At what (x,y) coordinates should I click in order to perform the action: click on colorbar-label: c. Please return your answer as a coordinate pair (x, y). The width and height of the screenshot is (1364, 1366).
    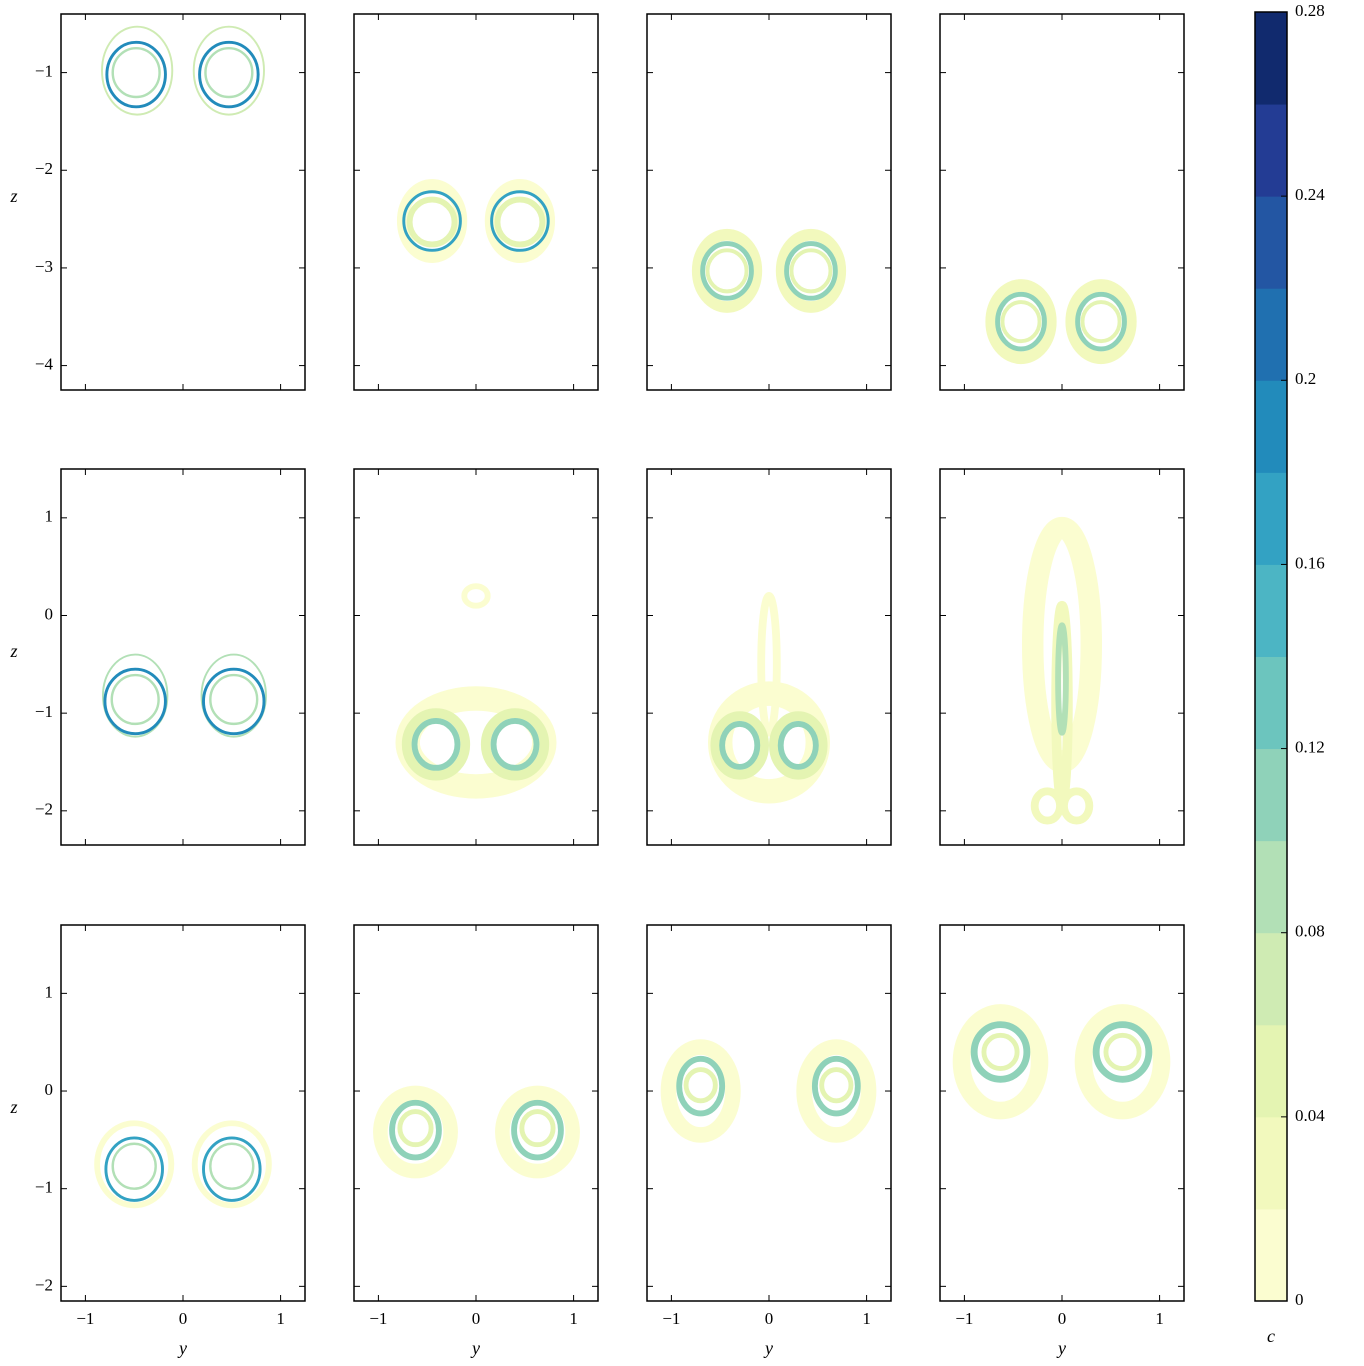
    Looking at the image, I should click on (1271, 1336).